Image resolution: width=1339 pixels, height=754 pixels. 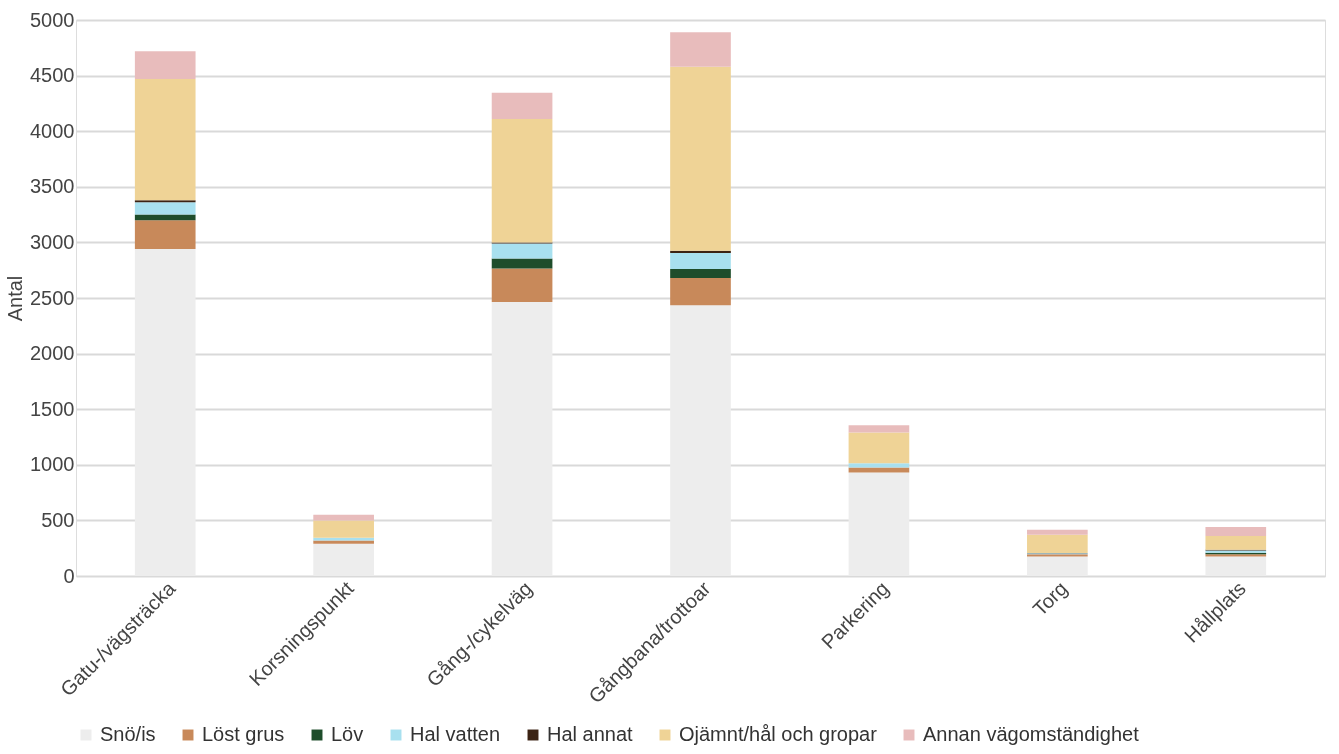 I want to click on legend-label: Löst grus, so click(x=243, y=734).